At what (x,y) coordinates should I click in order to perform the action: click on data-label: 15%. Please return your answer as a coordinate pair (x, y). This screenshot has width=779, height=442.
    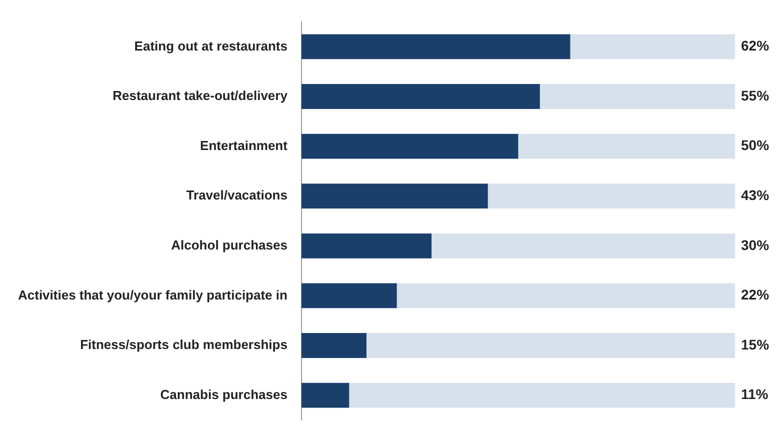
    Looking at the image, I should click on (755, 344).